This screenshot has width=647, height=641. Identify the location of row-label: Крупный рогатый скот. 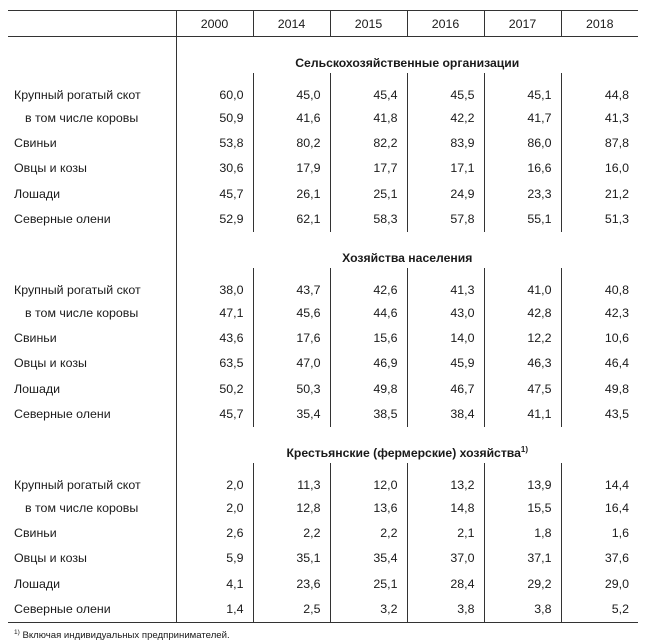
(77, 289).